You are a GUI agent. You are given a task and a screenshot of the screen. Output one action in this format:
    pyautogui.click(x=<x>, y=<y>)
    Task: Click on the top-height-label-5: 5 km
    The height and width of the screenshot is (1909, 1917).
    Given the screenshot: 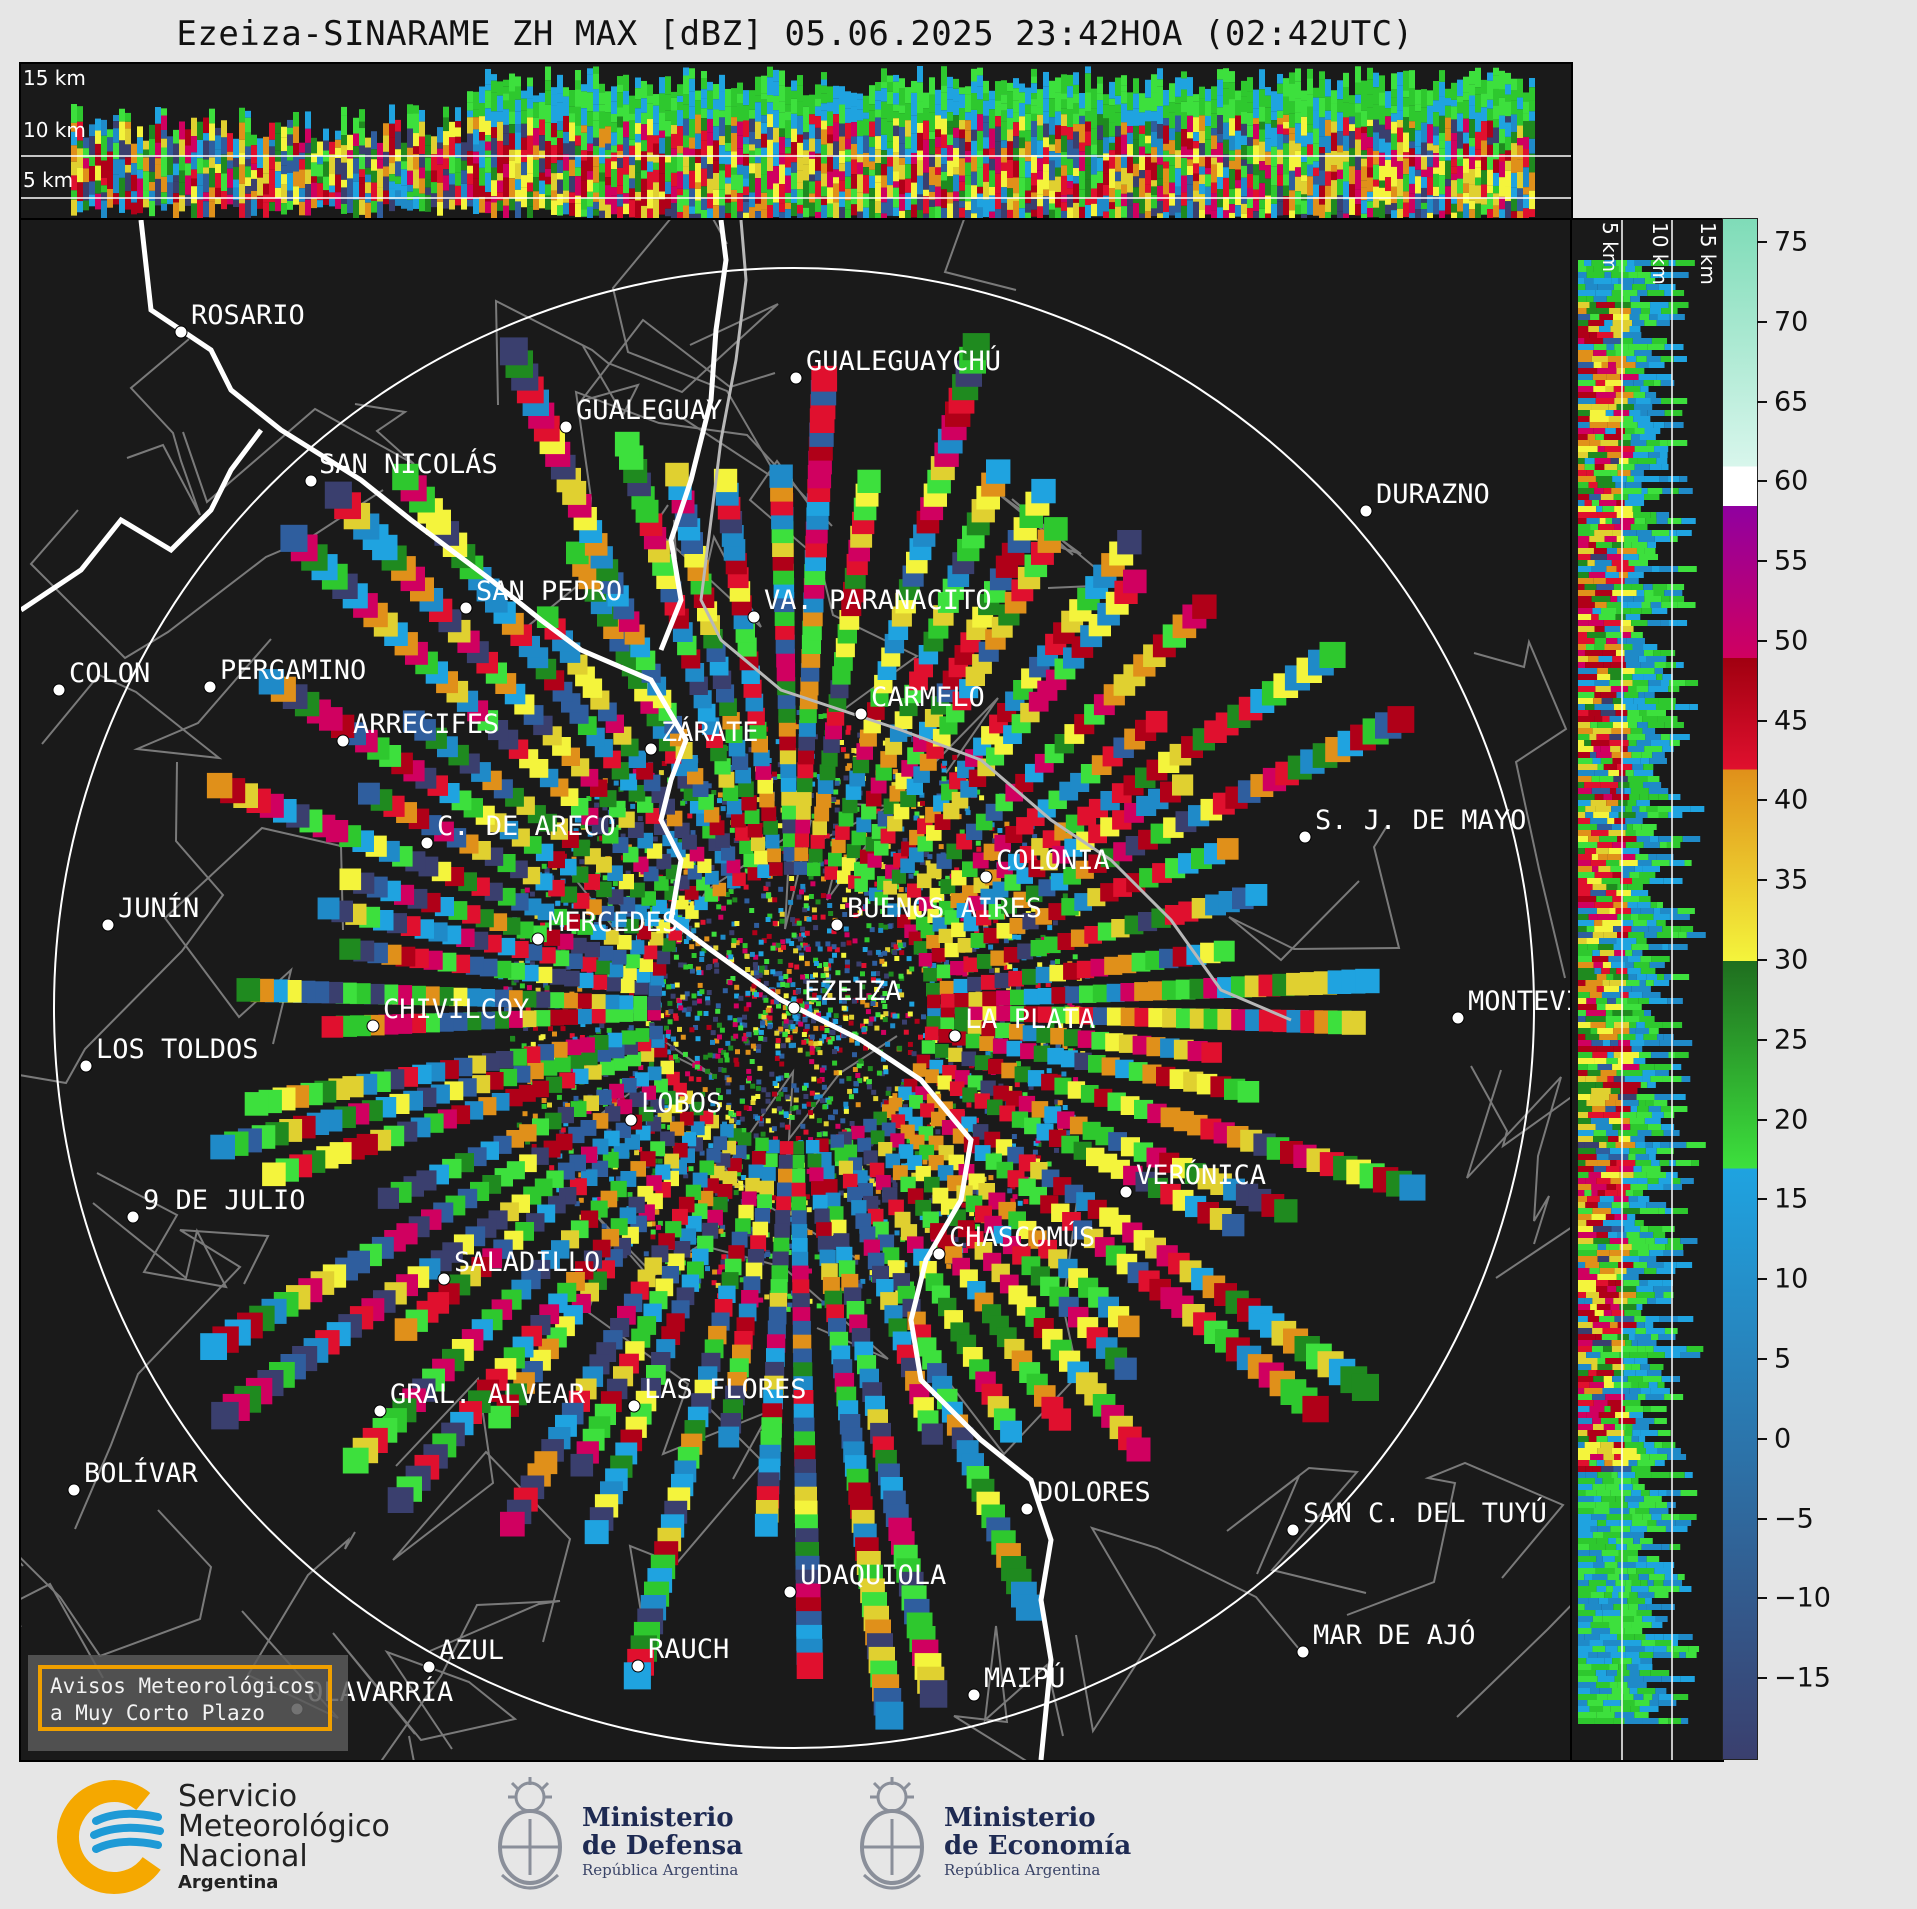 What is the action you would take?
    pyautogui.click(x=48, y=180)
    